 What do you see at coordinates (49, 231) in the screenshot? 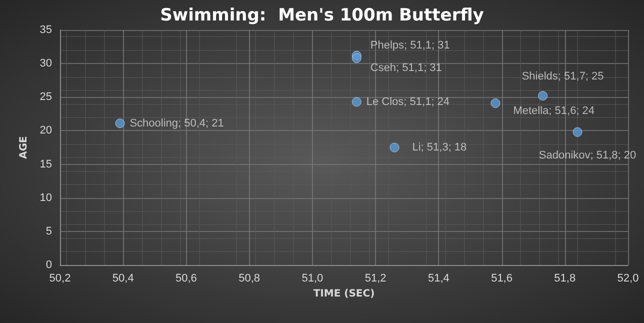
I see `y-tick-label: 5` at bounding box center [49, 231].